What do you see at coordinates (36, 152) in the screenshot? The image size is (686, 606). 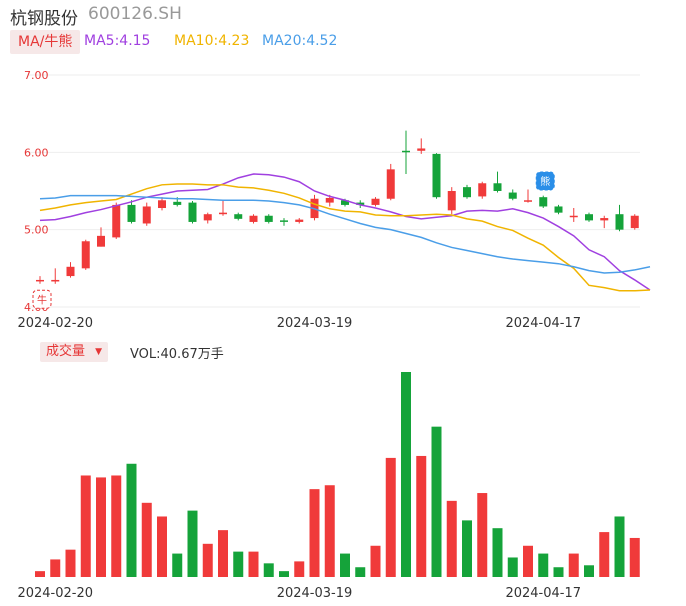 I see `y-tick-label: 6.00` at bounding box center [36, 152].